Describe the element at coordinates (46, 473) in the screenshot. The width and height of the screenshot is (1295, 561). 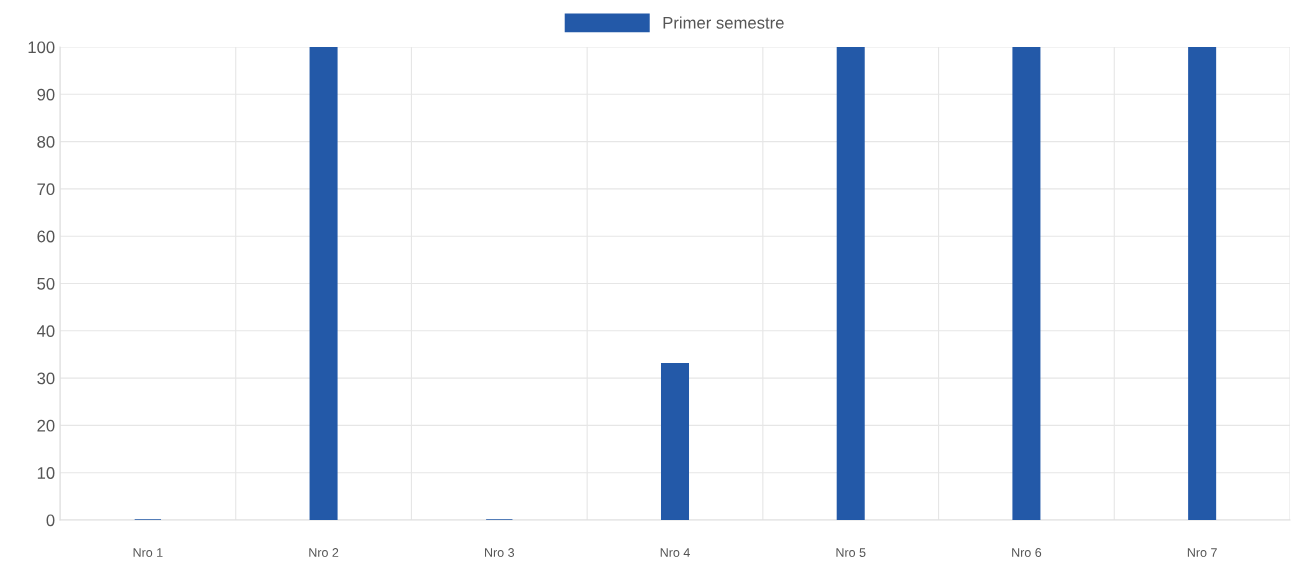
I see `y-tick-label: 10` at that location.